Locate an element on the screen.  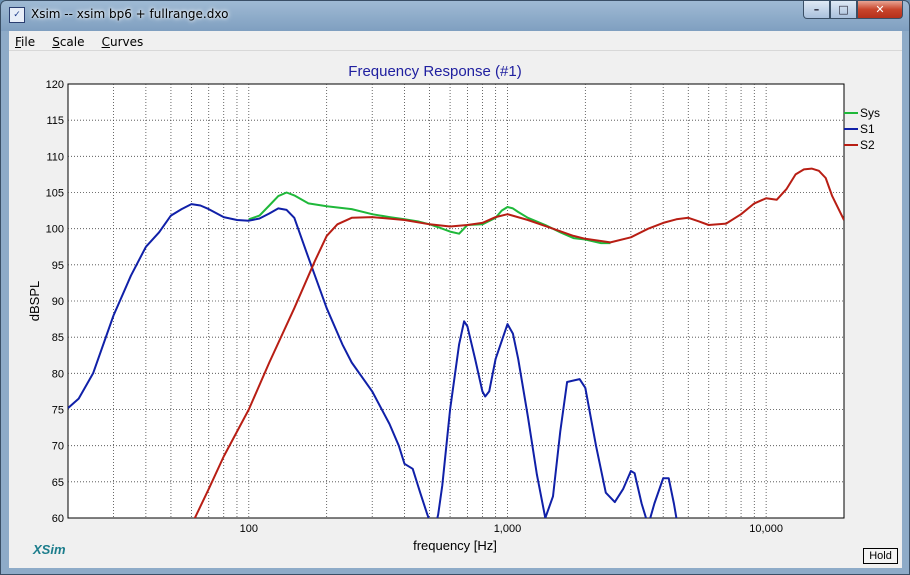
x-axis-ticks: 100 1,000 10,000 is located at coordinates (511, 529).